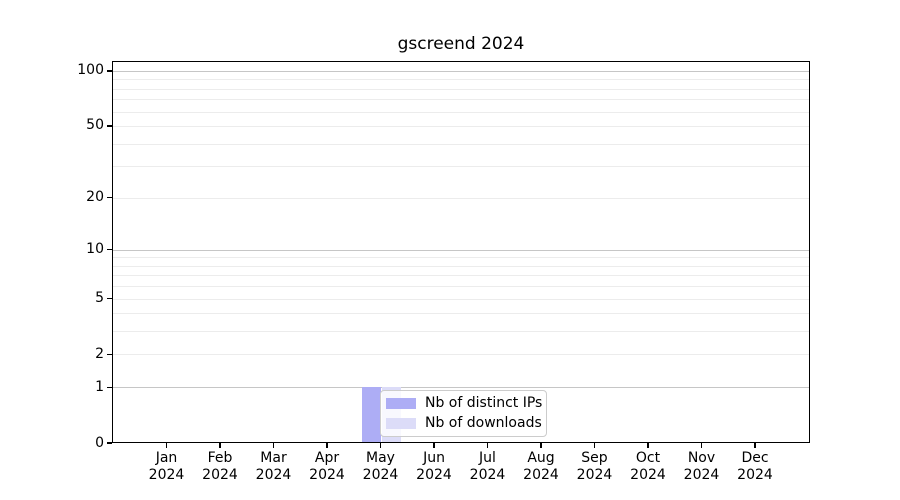 This screenshot has height=500, width=900. I want to click on x-tick-month: Nov, so click(701, 458).